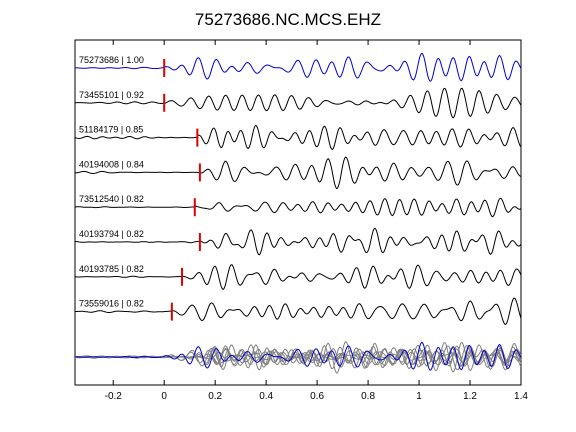 Image resolution: width=576 pixels, height=432 pixels. I want to click on x-tick-label: -0.2, so click(114, 396).